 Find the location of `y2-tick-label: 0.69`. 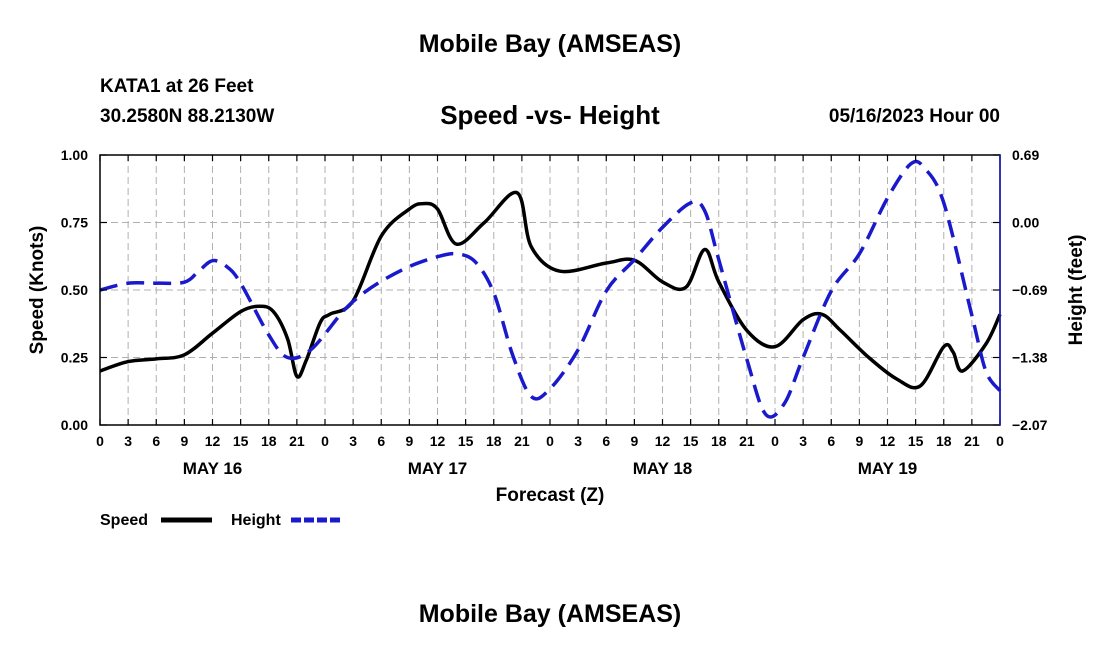

y2-tick-label: 0.69 is located at coordinates (1025, 155).